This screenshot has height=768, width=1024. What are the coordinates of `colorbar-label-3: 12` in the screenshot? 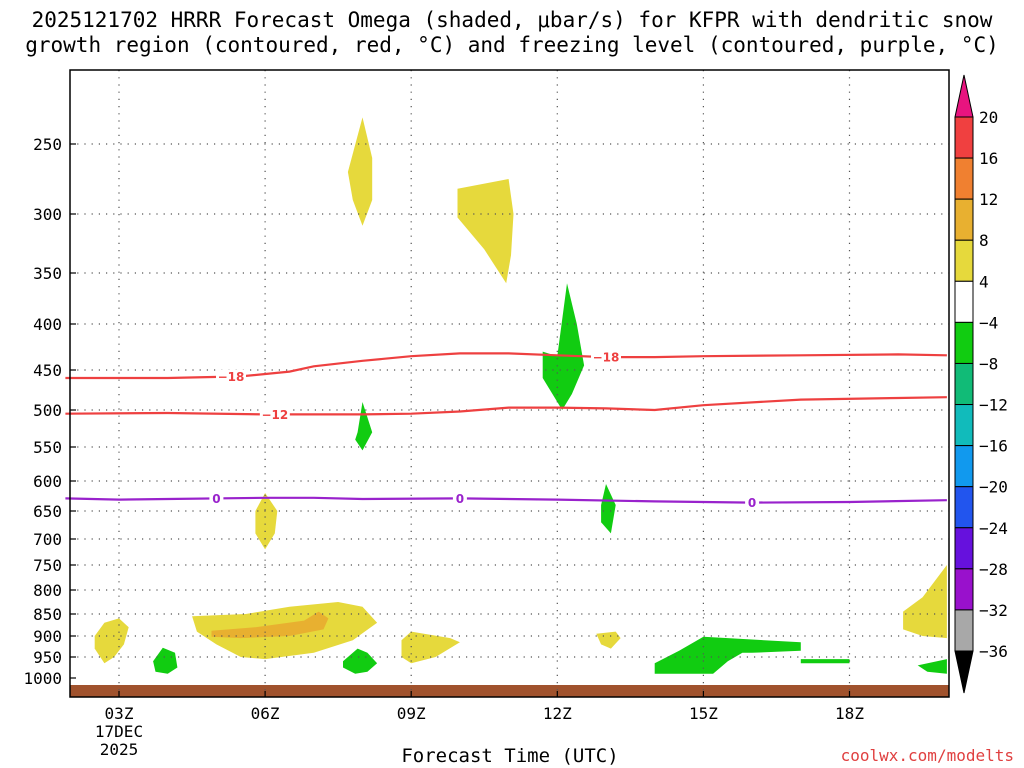 It's located at (988, 199).